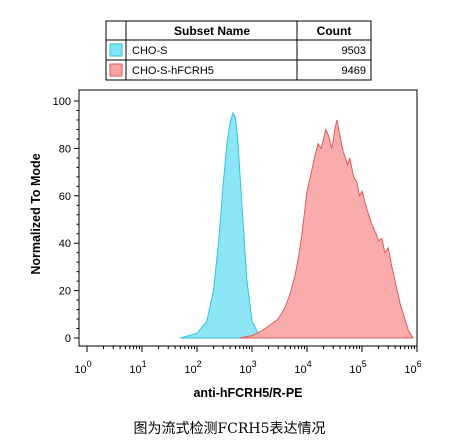 Image resolution: width=459 pixels, height=447 pixels. Describe the element at coordinates (65, 149) in the screenshot. I see `y-tick-label-4: 80` at that location.